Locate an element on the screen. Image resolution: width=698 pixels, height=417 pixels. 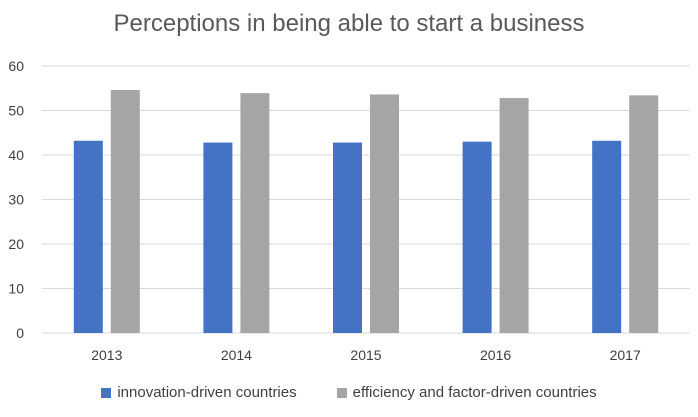
x-tick-label-2015: 2015 is located at coordinates (365, 355).